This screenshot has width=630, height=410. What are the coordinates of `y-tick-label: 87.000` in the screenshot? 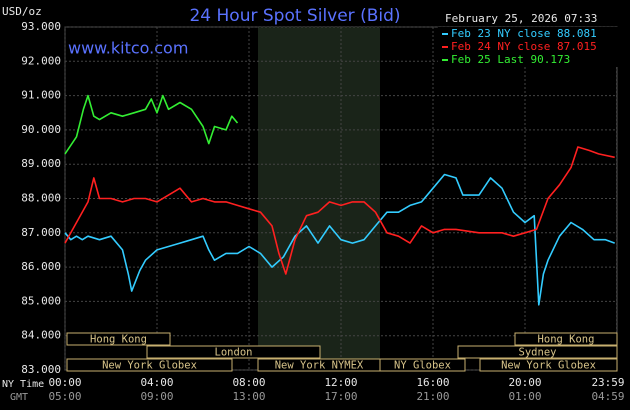 It's located at (41, 232).